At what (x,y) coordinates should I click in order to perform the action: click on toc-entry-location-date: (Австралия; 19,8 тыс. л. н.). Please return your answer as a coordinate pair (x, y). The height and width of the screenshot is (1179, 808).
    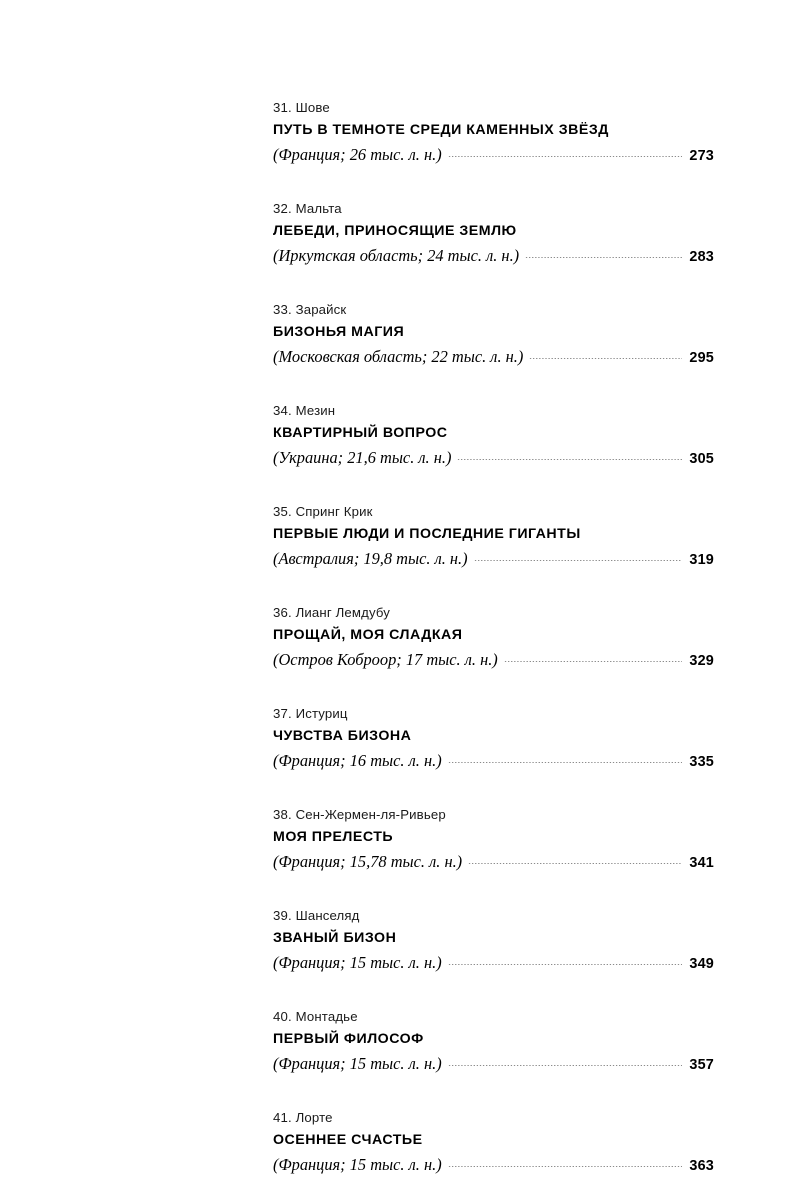
    Looking at the image, I should click on (370, 558).